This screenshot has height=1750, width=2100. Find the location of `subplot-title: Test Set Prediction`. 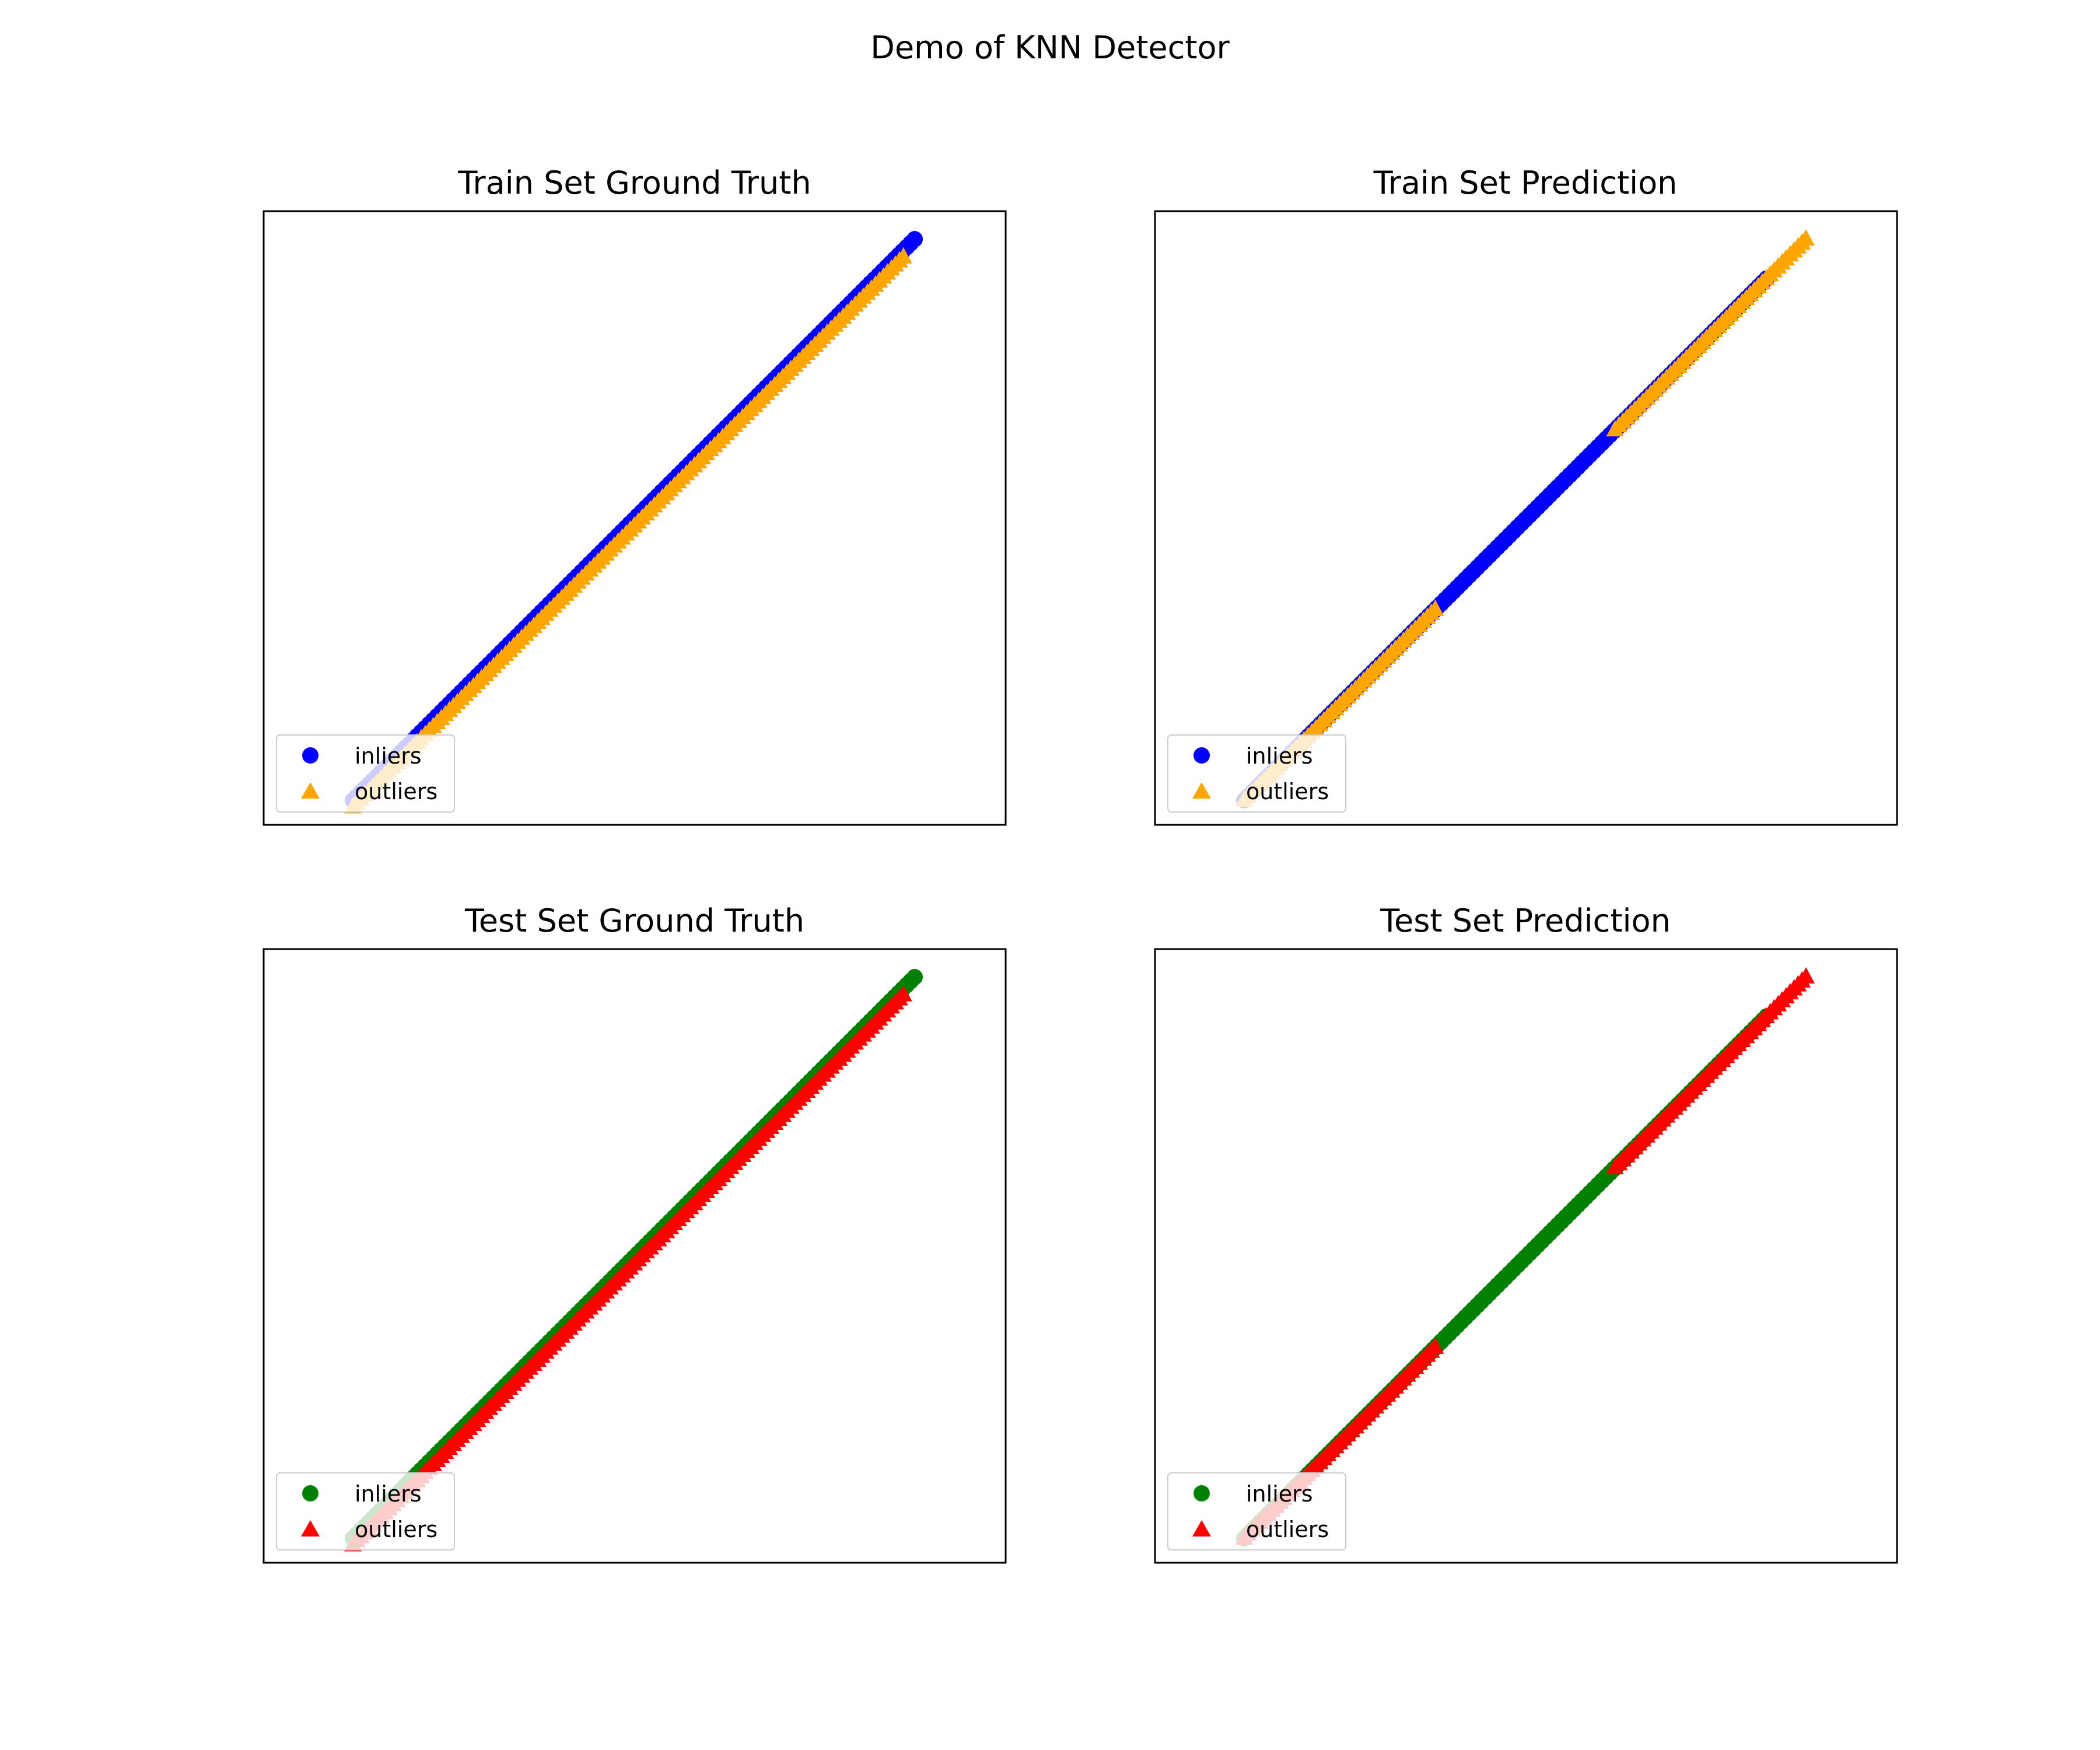

subplot-title: Test Set Prediction is located at coordinates (1525, 921).